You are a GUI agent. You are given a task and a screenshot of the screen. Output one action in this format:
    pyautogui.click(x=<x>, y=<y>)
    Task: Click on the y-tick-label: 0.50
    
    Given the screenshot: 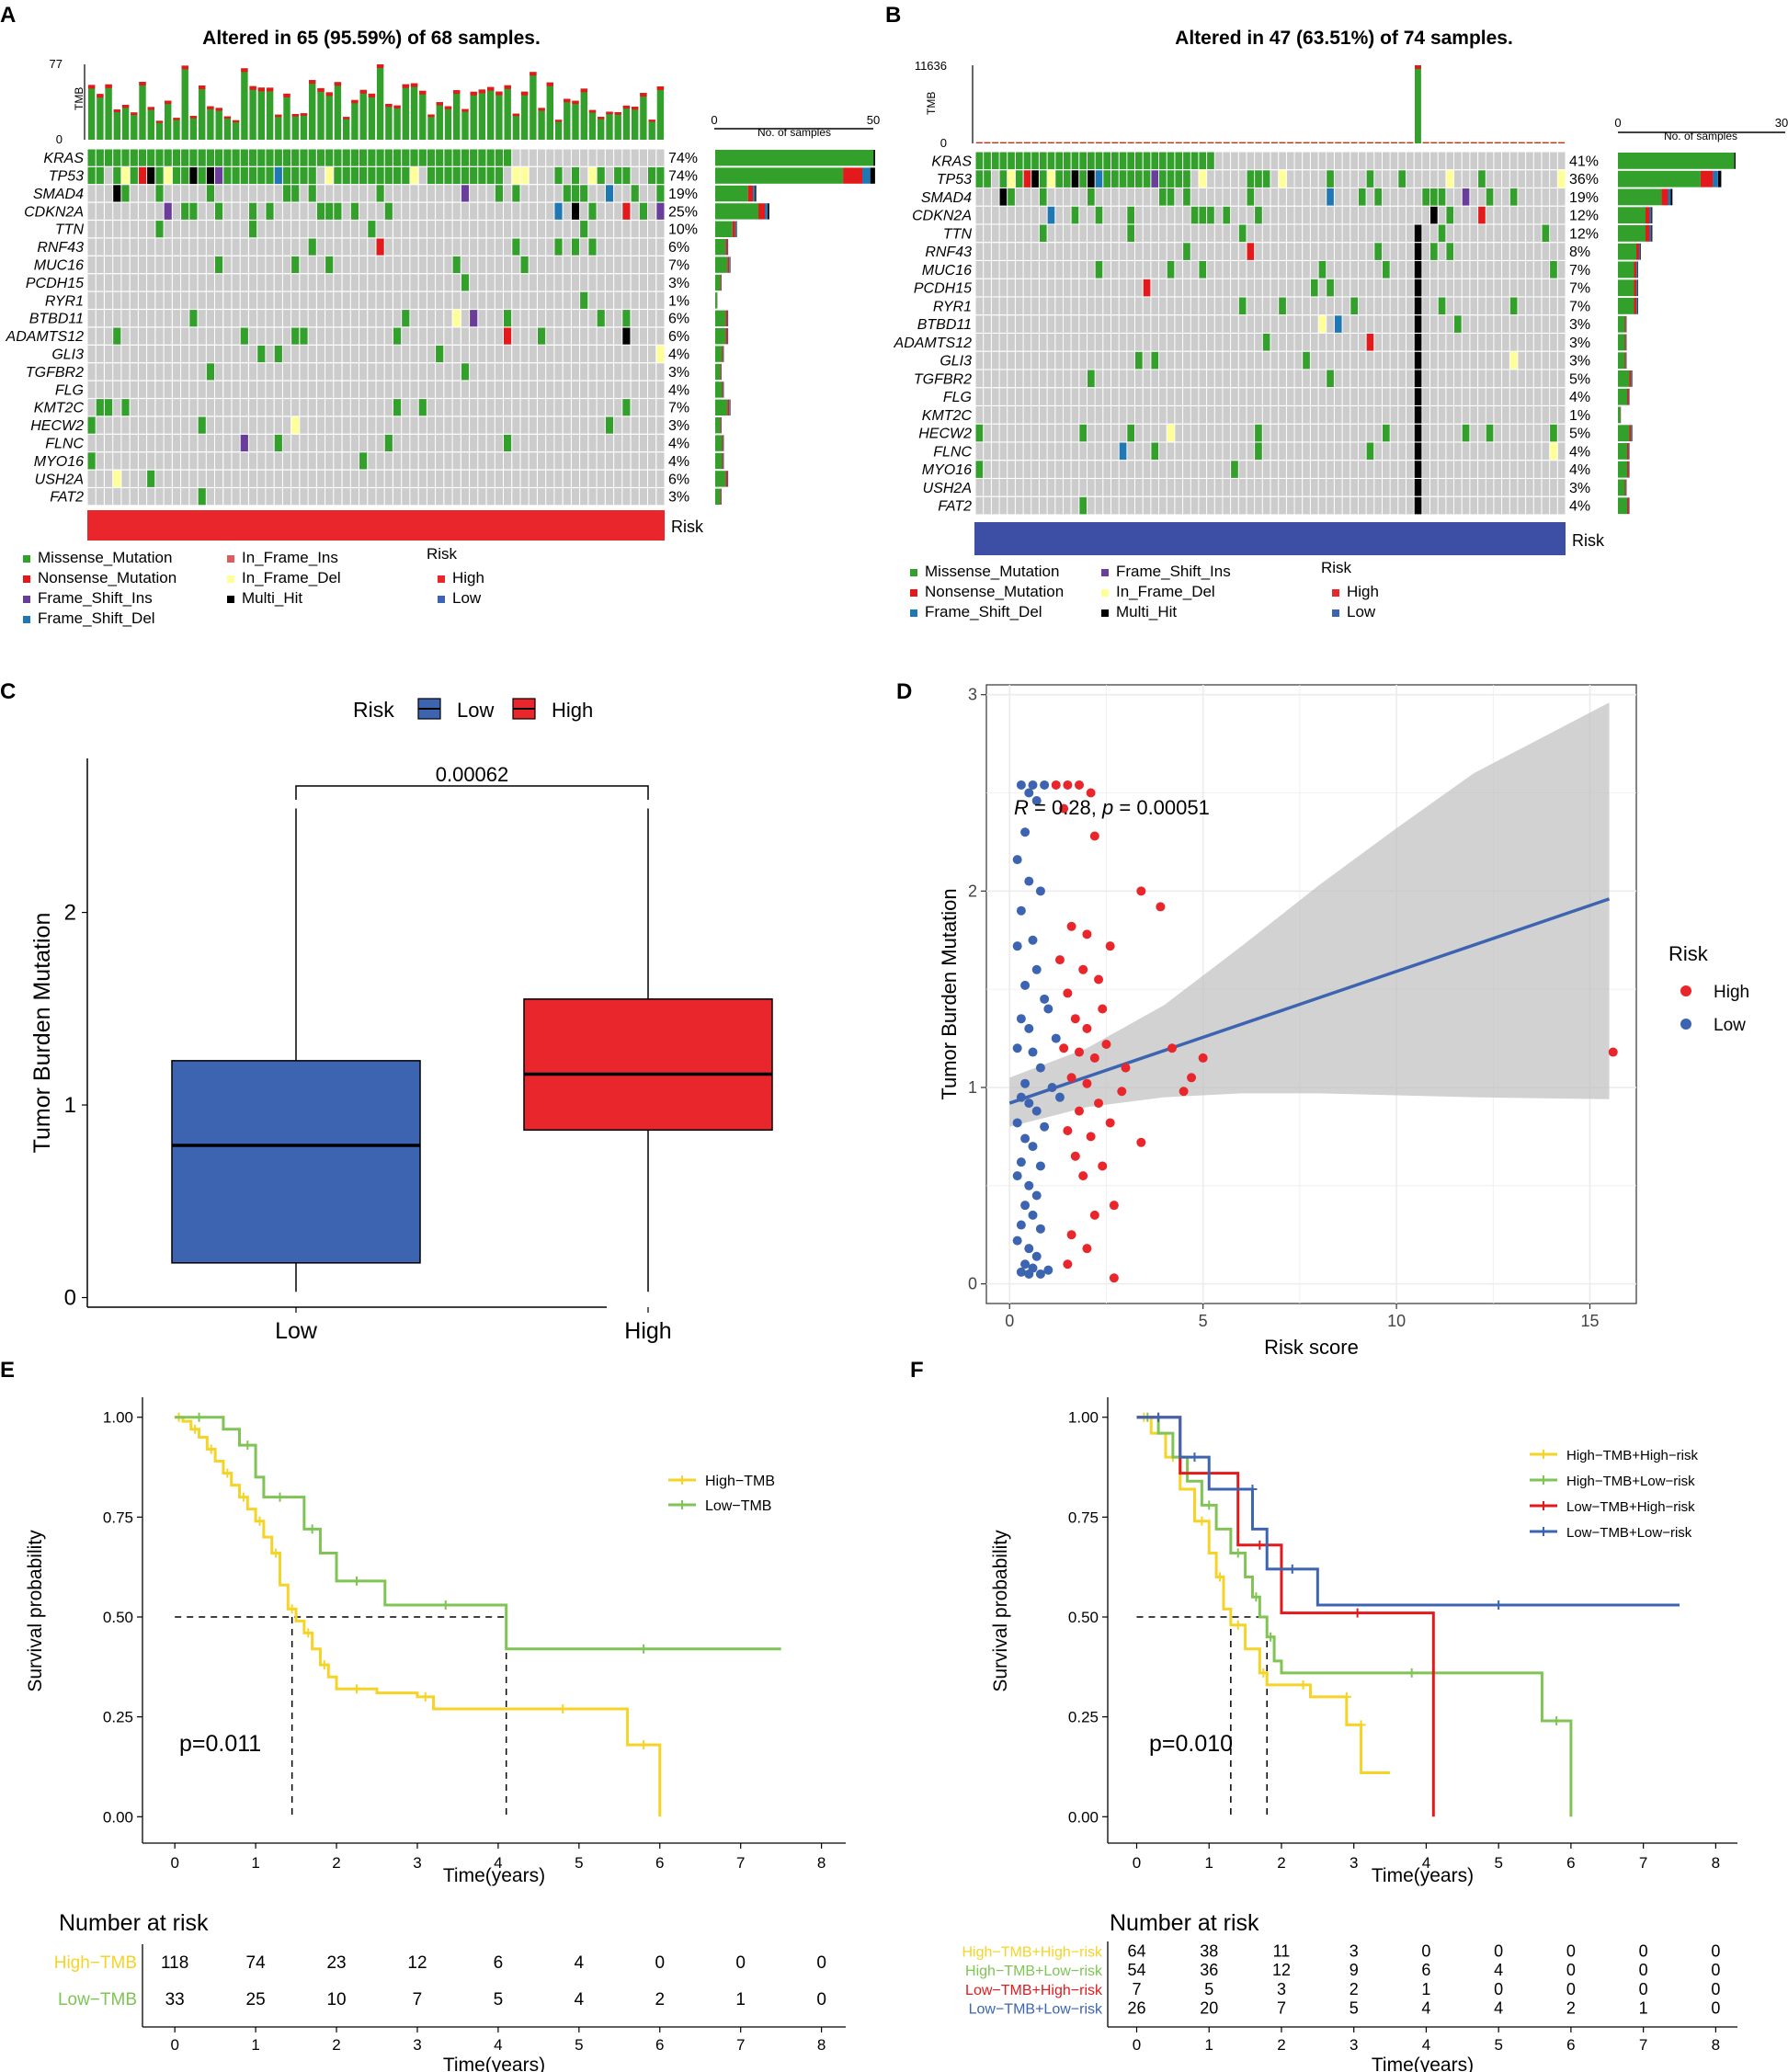 What is the action you would take?
    pyautogui.click(x=1083, y=1618)
    